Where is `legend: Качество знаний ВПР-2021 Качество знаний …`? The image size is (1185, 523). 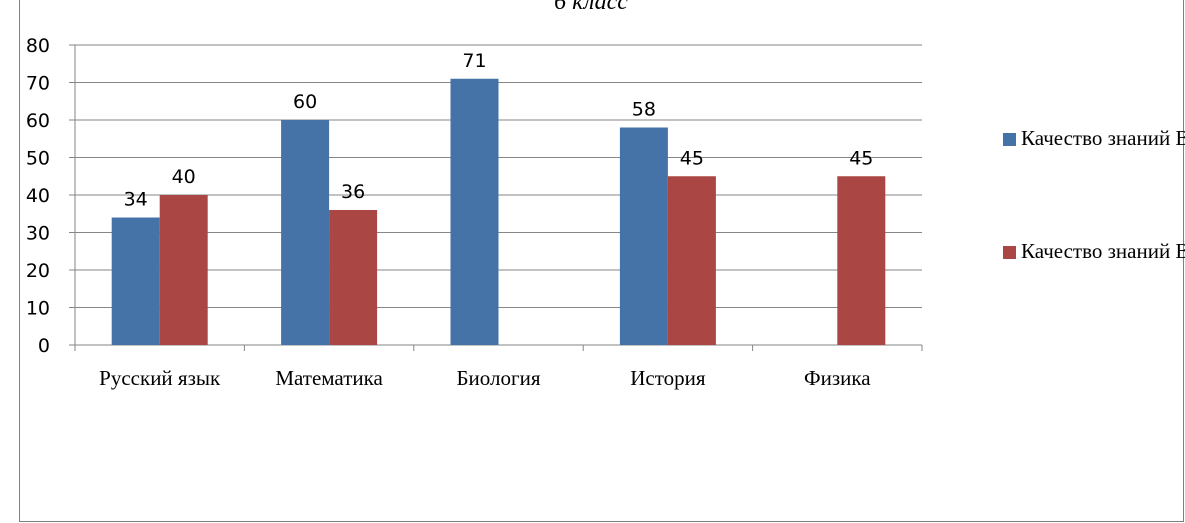
legend: Качество знаний ВПР-2021 Качество знаний … is located at coordinates (1094, 194).